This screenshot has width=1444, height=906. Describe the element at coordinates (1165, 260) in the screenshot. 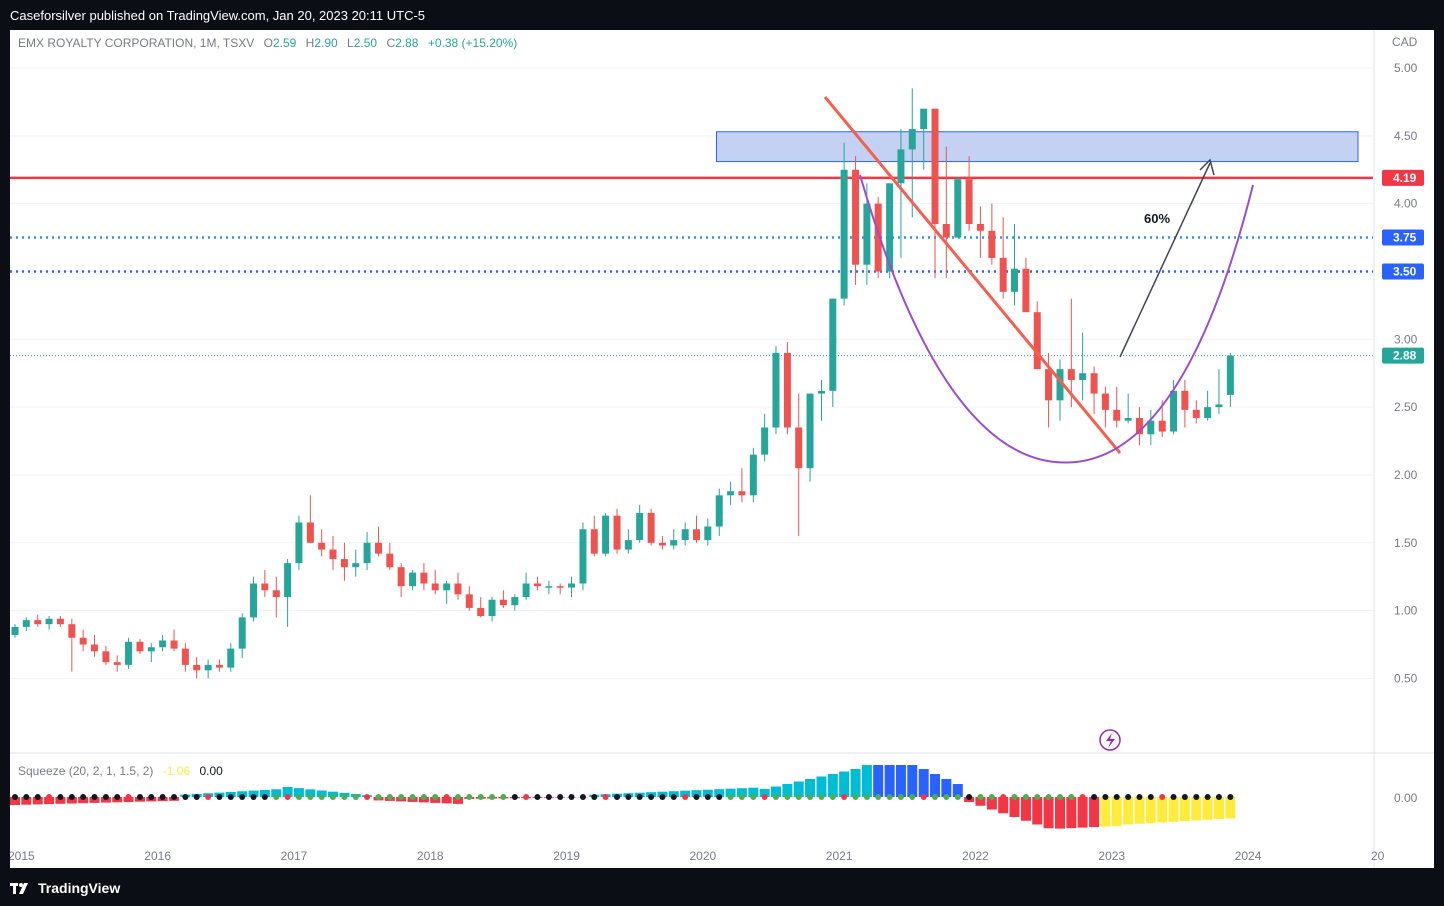

I see `target-arrow-line` at that location.